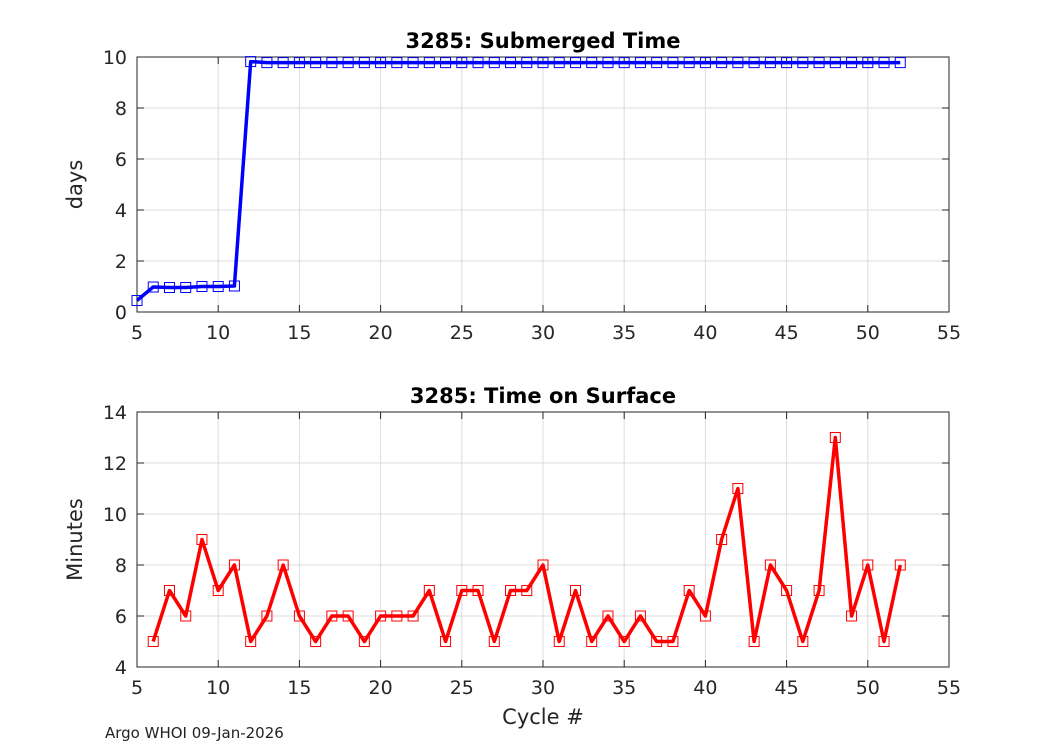 The width and height of the screenshot is (1050, 750). Describe the element at coordinates (462, 333) in the screenshot. I see `submerged-x-tick-label: 25` at that location.